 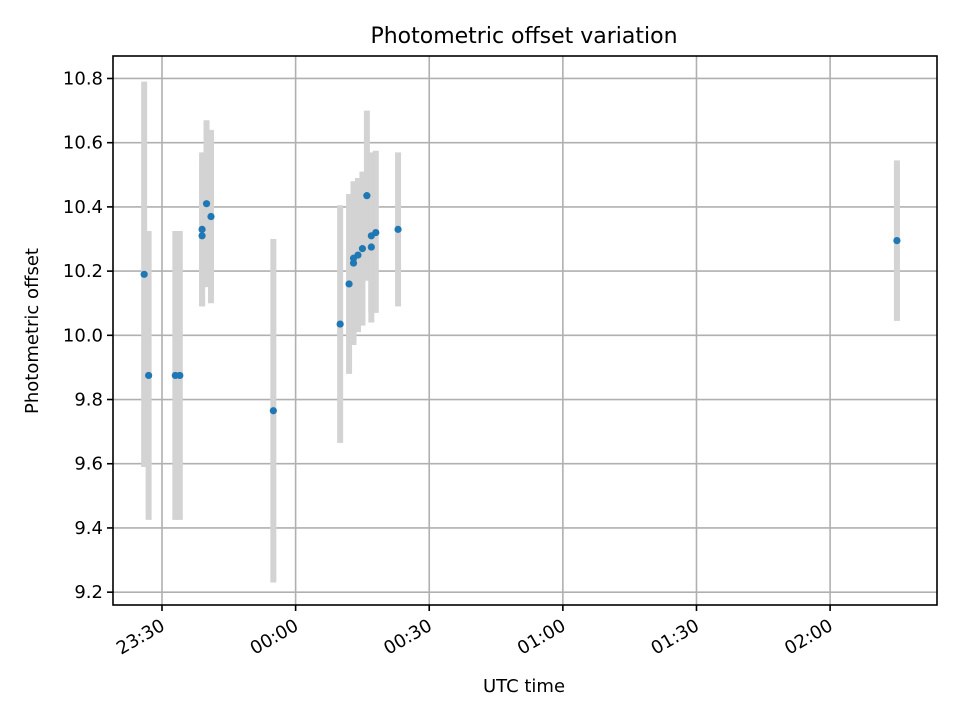 What do you see at coordinates (274, 637) in the screenshot?
I see `x-tick-label: 00:00` at bounding box center [274, 637].